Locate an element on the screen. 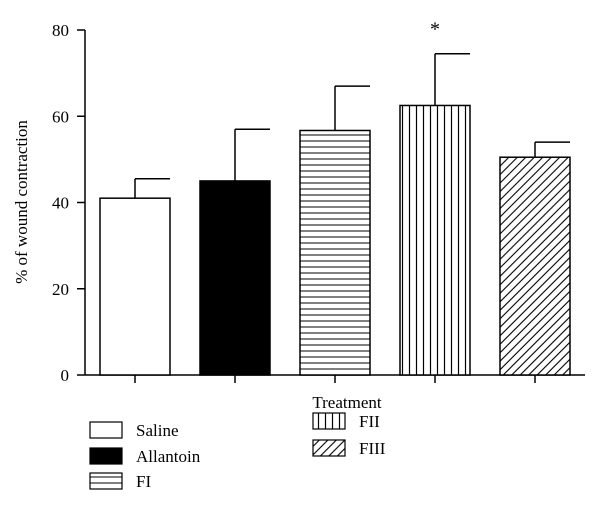 The height and width of the screenshot is (517, 601). y-tick-label: 20 is located at coordinates (60, 289).